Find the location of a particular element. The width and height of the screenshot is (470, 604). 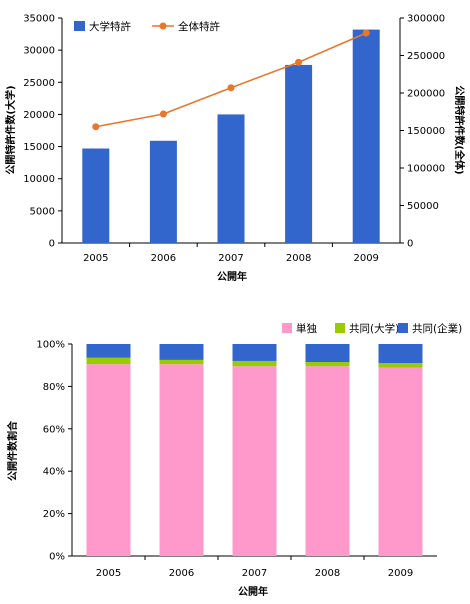

chart1-ytick-label: 20000 is located at coordinates (39, 115).